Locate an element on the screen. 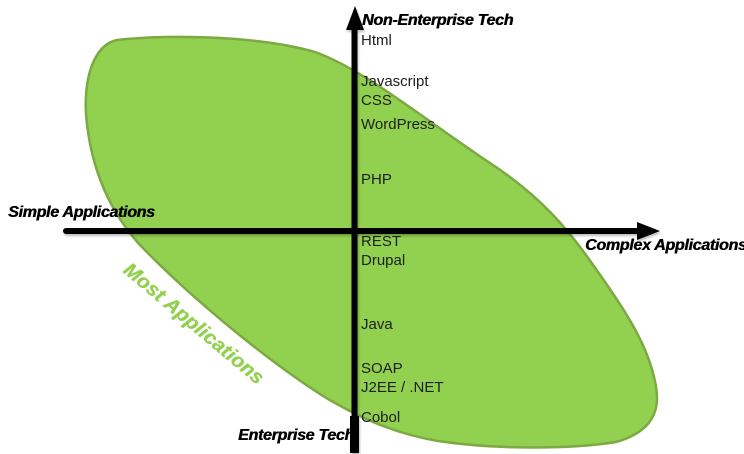 The height and width of the screenshot is (454, 744). axis-label-complex-applications: Complex Applications is located at coordinates (664, 245).